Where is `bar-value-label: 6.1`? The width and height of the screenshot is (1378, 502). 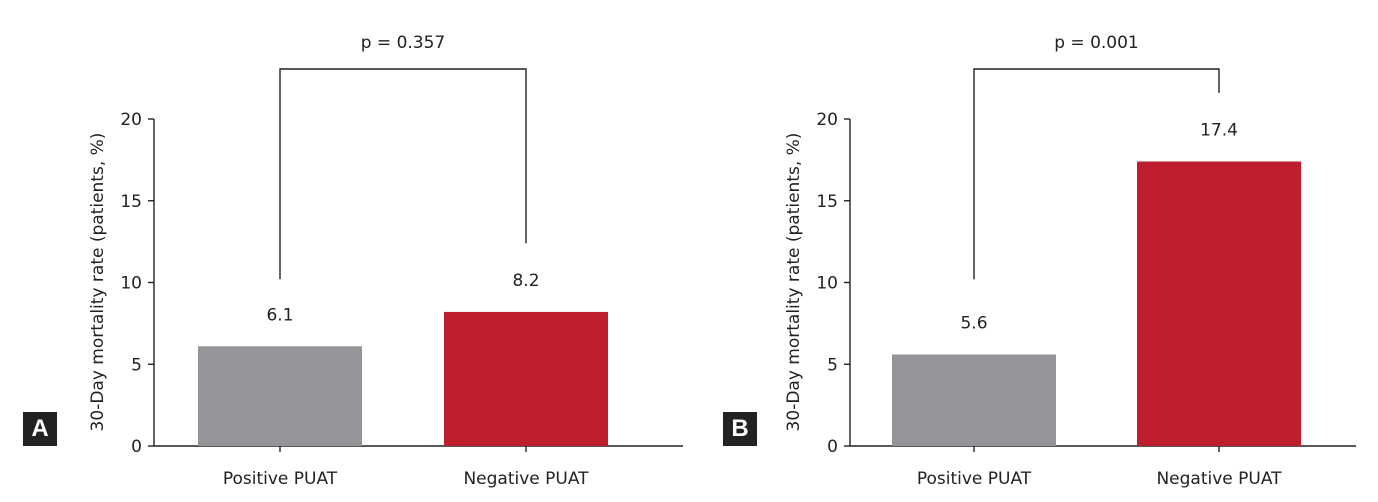 bar-value-label: 6.1 is located at coordinates (279, 315).